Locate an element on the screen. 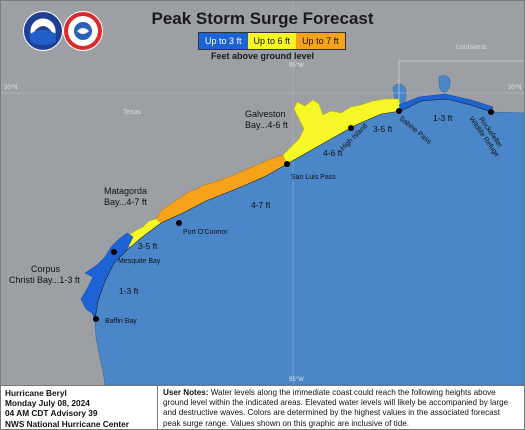  advisory-date: Monday July 08, 2024 is located at coordinates (47, 403).